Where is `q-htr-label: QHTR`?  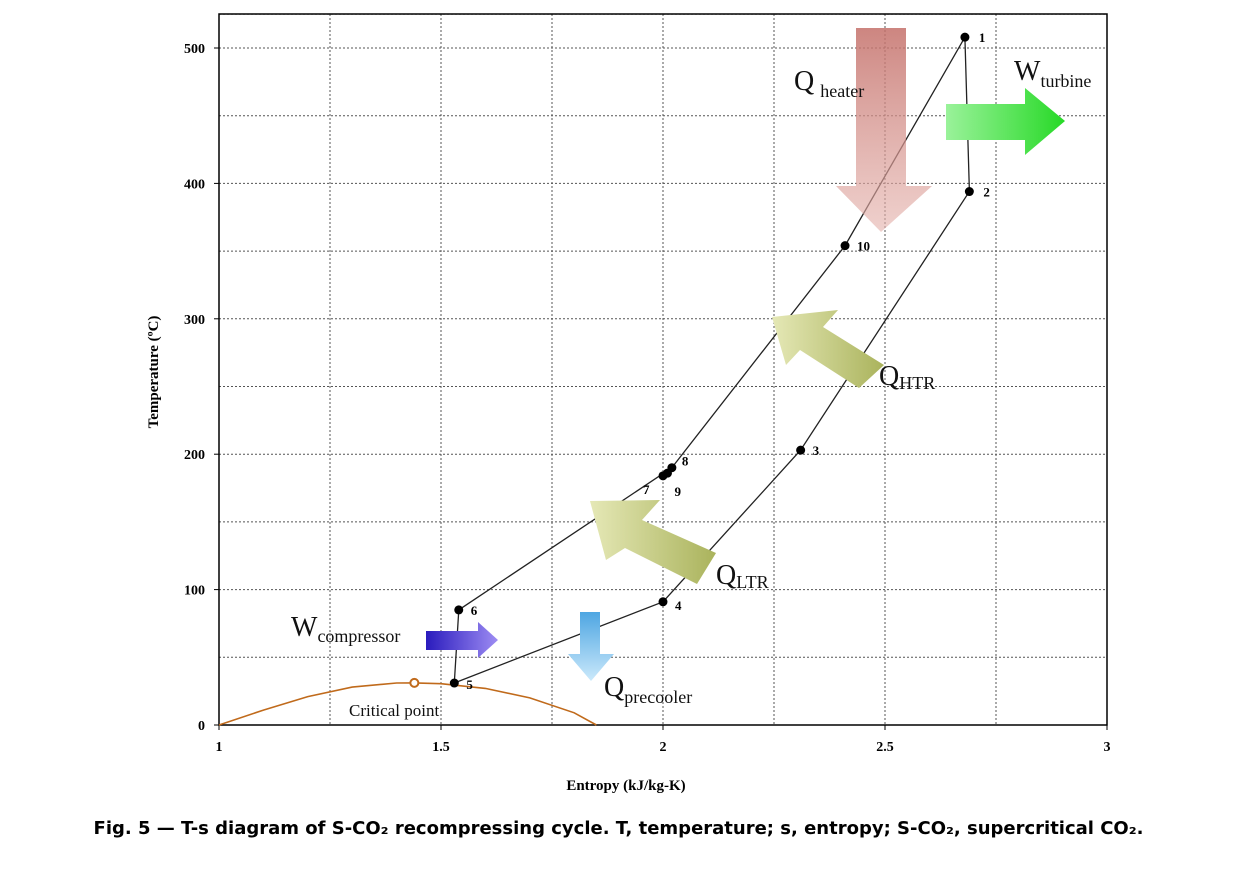
q-htr-label: QHTR is located at coordinates (907, 377).